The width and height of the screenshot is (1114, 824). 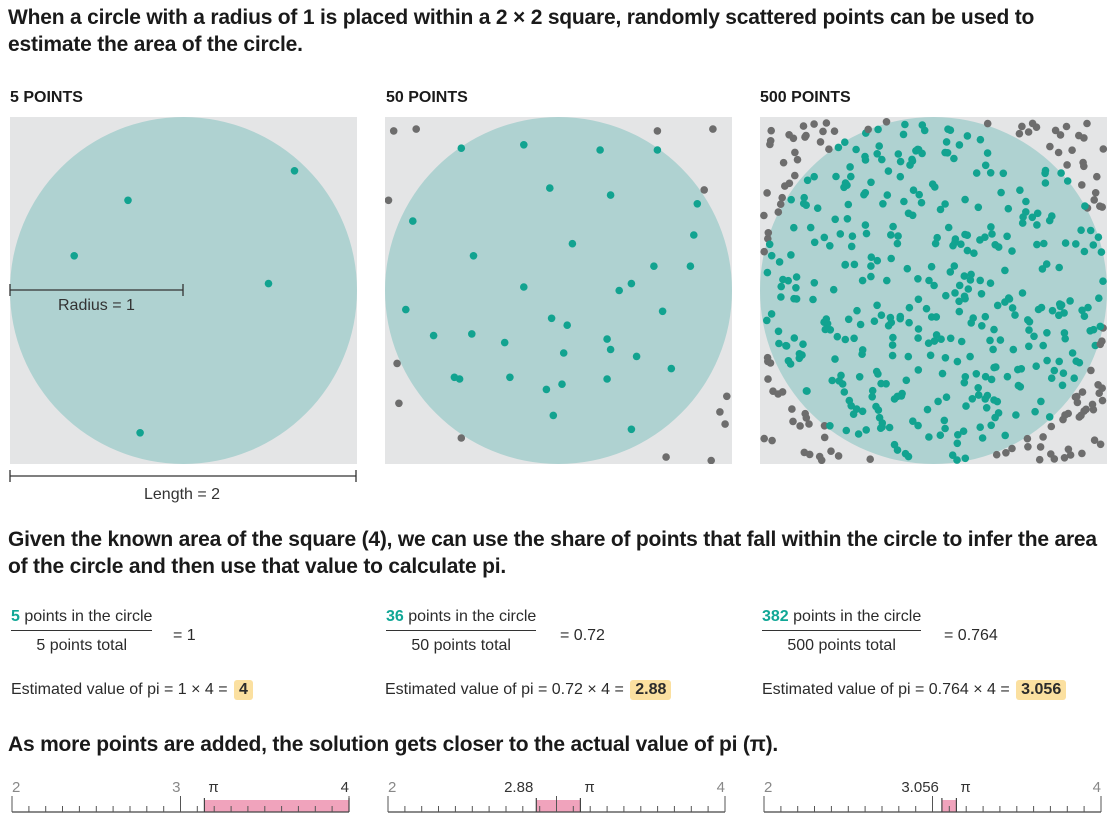 What do you see at coordinates (461, 631) in the screenshot?
I see `fraction-50: 36 points in the circle 50 points total` at bounding box center [461, 631].